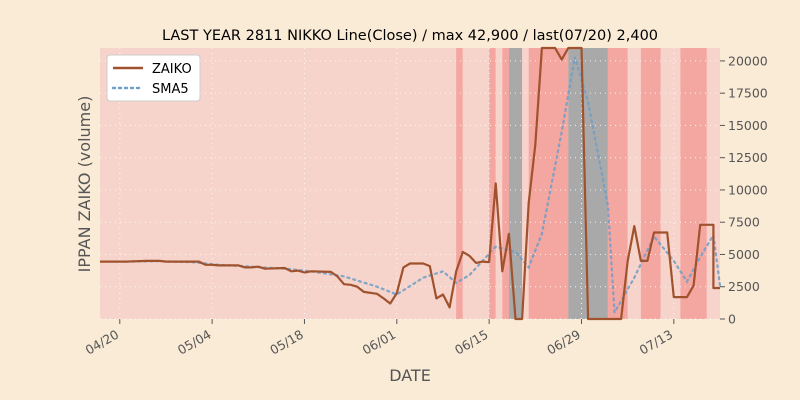  I want to click on legend: ZAIKO SMA5, so click(153, 78).